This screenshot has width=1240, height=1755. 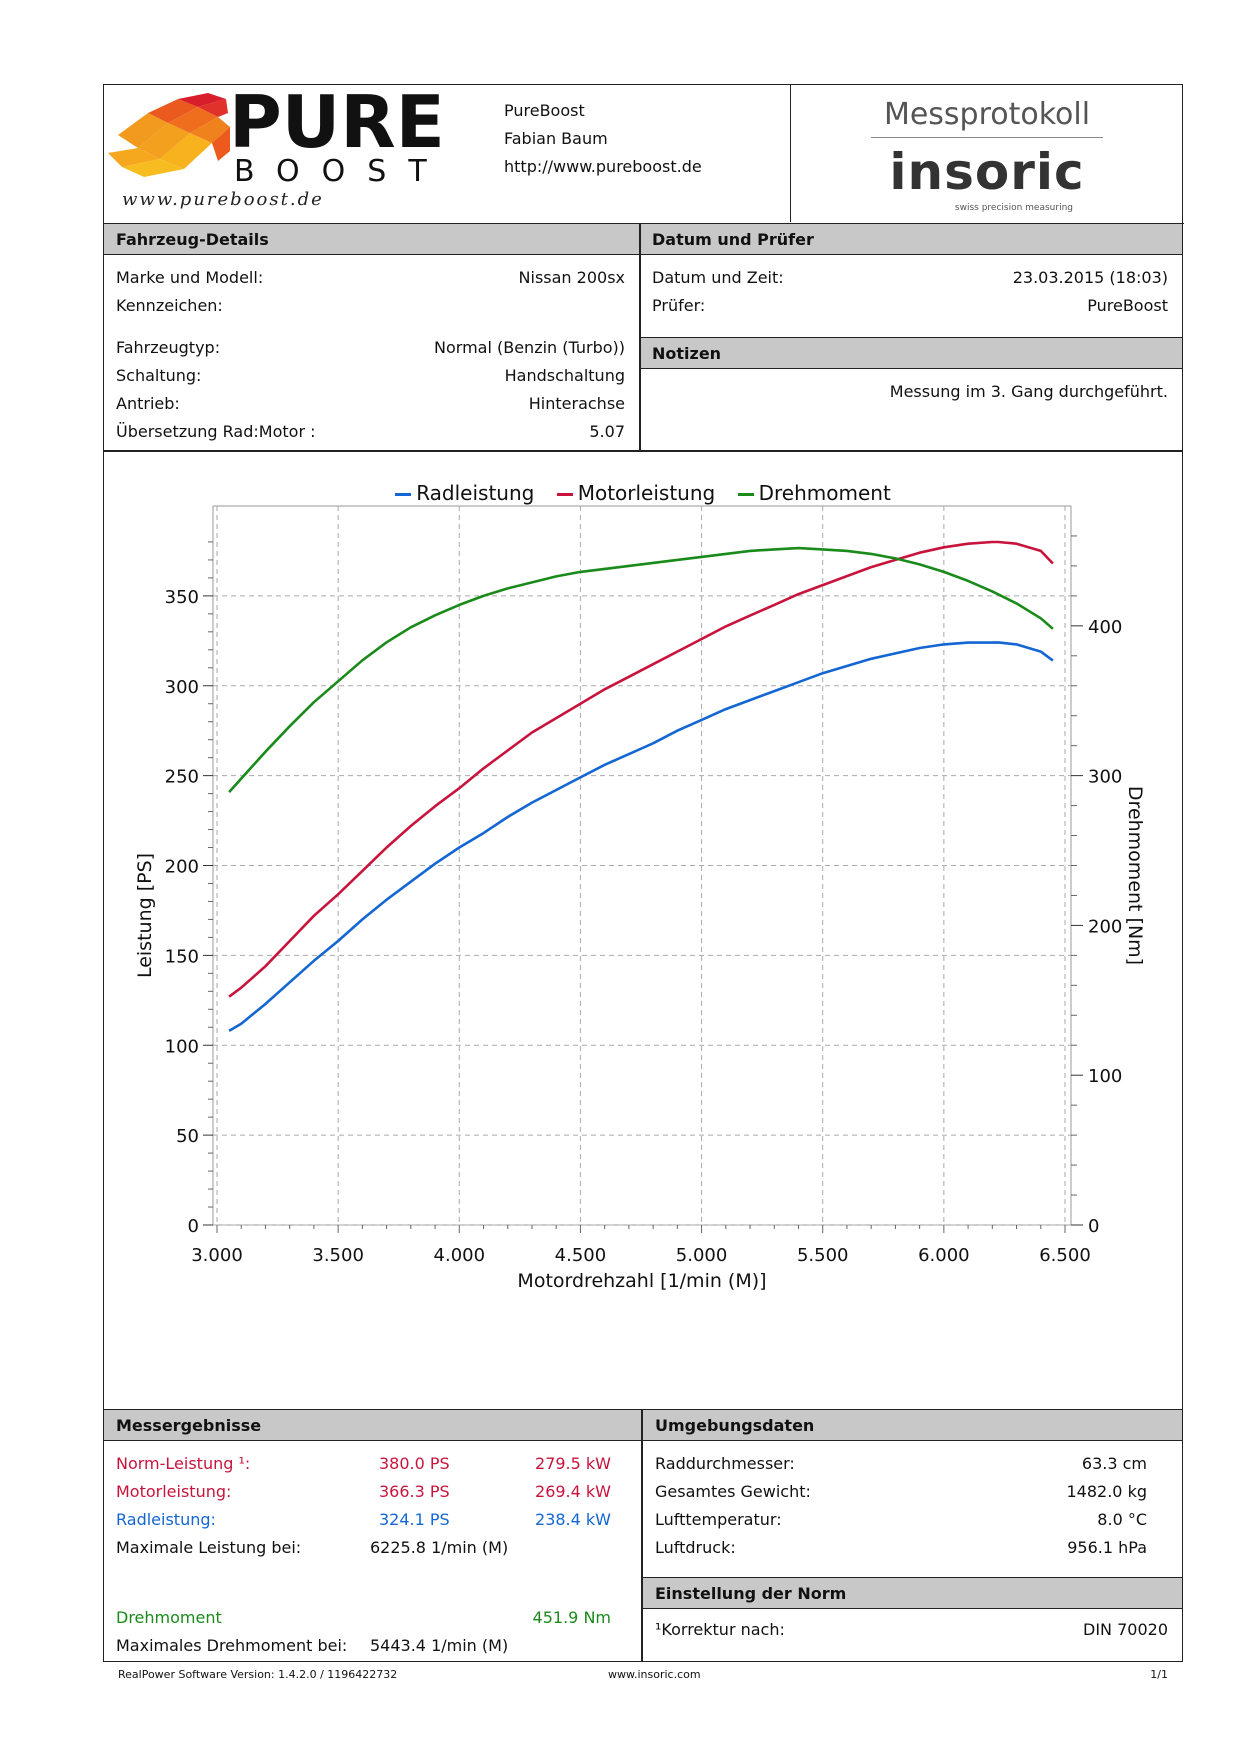 What do you see at coordinates (718, 1519) in the screenshot?
I see `env-label: Lufttemperatur:` at bounding box center [718, 1519].